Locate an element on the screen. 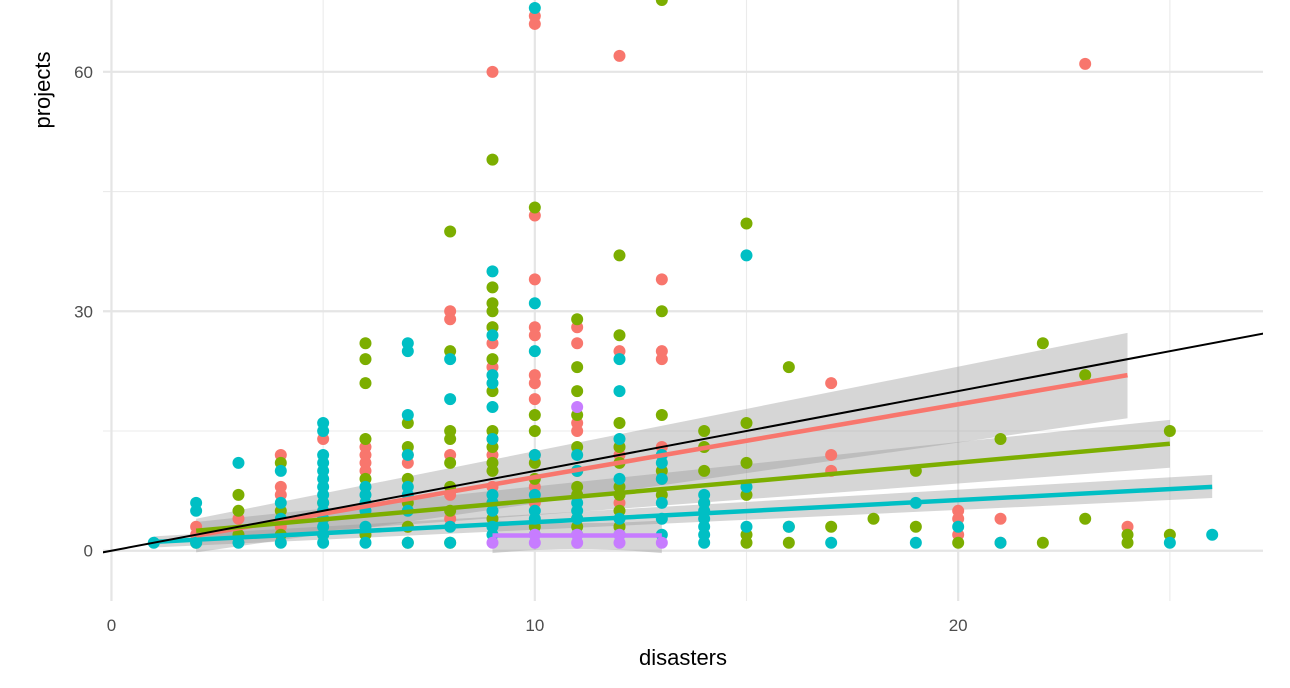  y-tick-label: 30 is located at coordinates (83, 311).